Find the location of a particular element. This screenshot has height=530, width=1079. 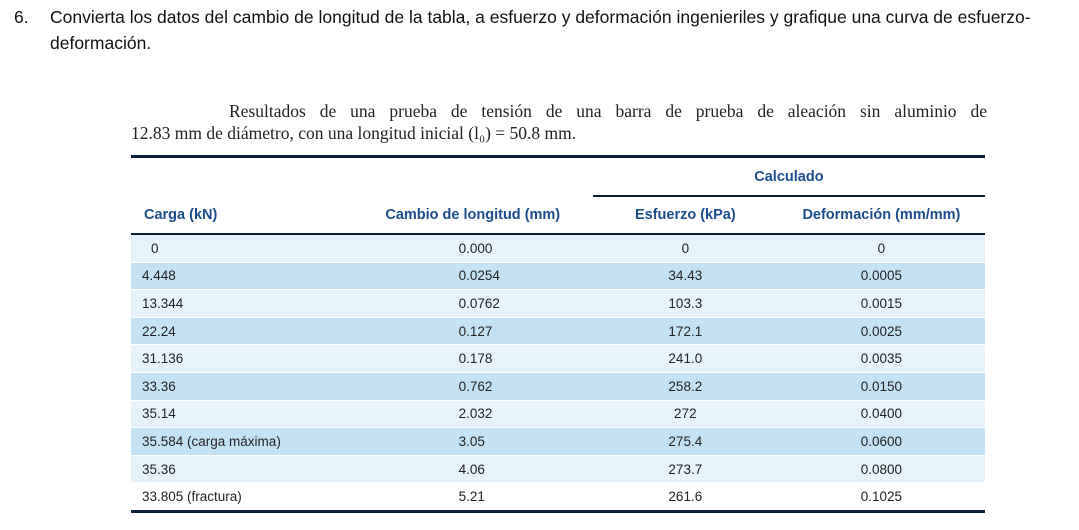

table-row: 22.24 0.127 172.1 0.0025 is located at coordinates (558, 330).